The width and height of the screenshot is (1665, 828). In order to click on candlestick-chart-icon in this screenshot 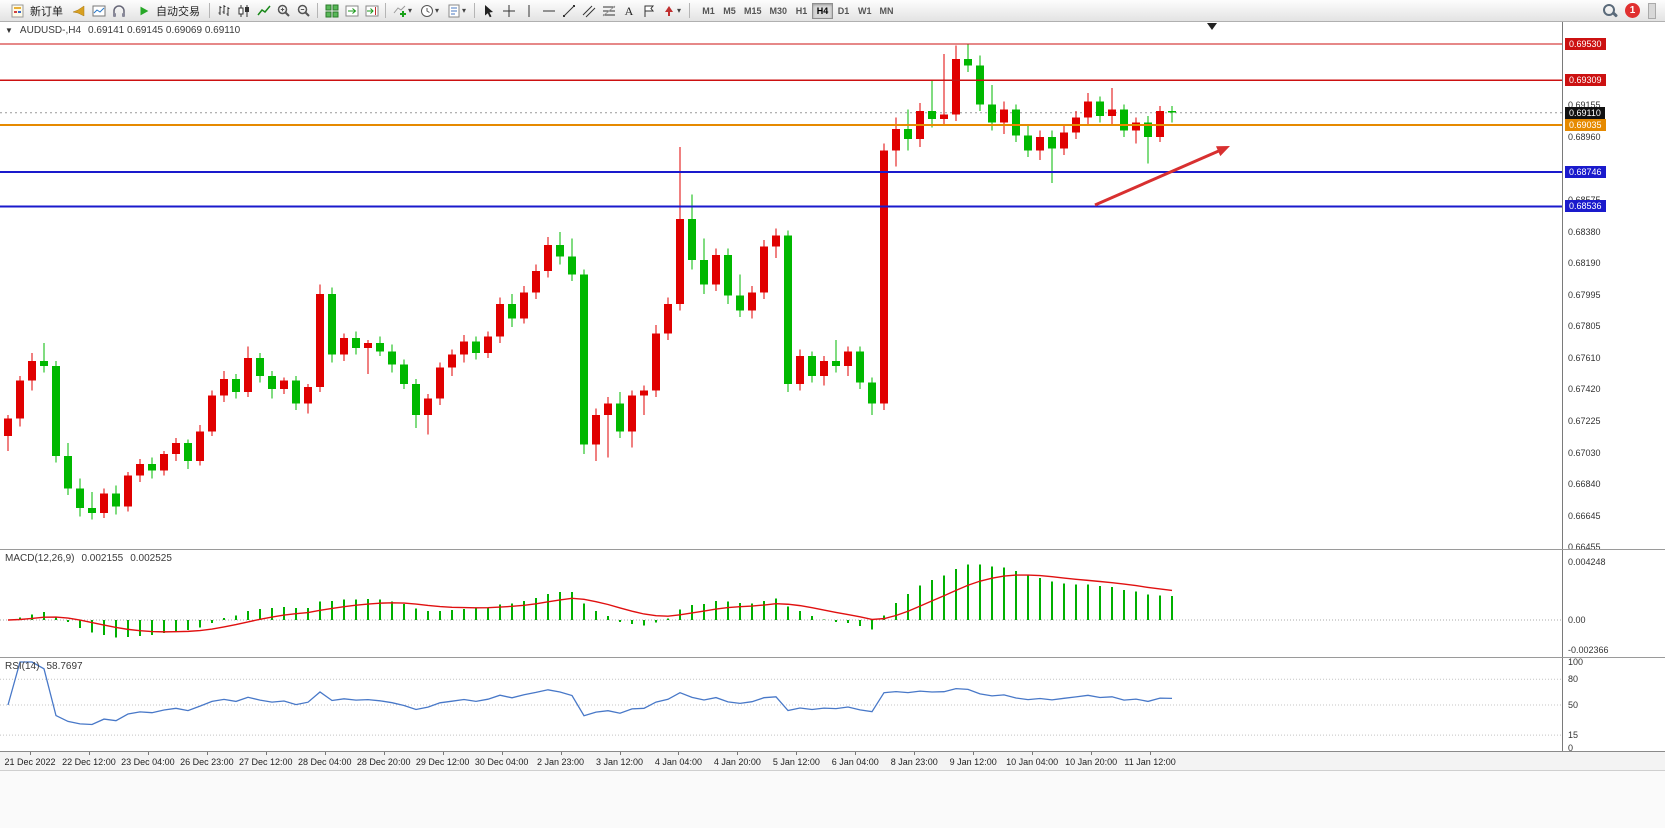, I will do `click(243, 11)`.